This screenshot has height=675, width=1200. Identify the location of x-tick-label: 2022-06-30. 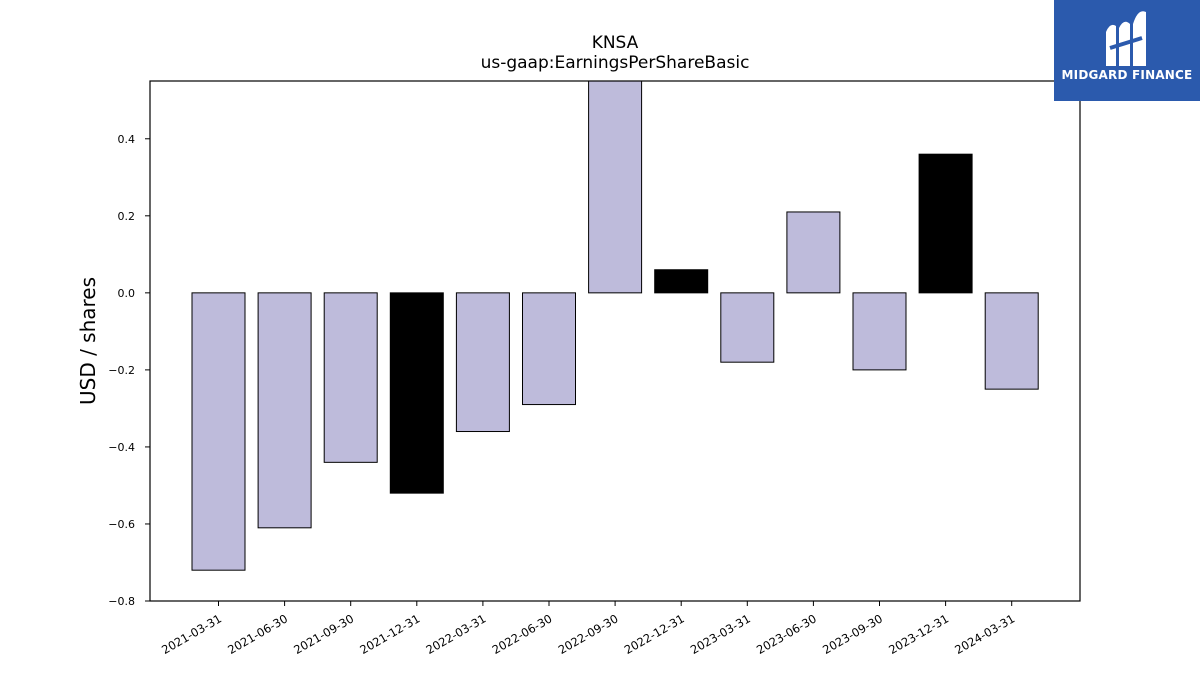
(522, 634).